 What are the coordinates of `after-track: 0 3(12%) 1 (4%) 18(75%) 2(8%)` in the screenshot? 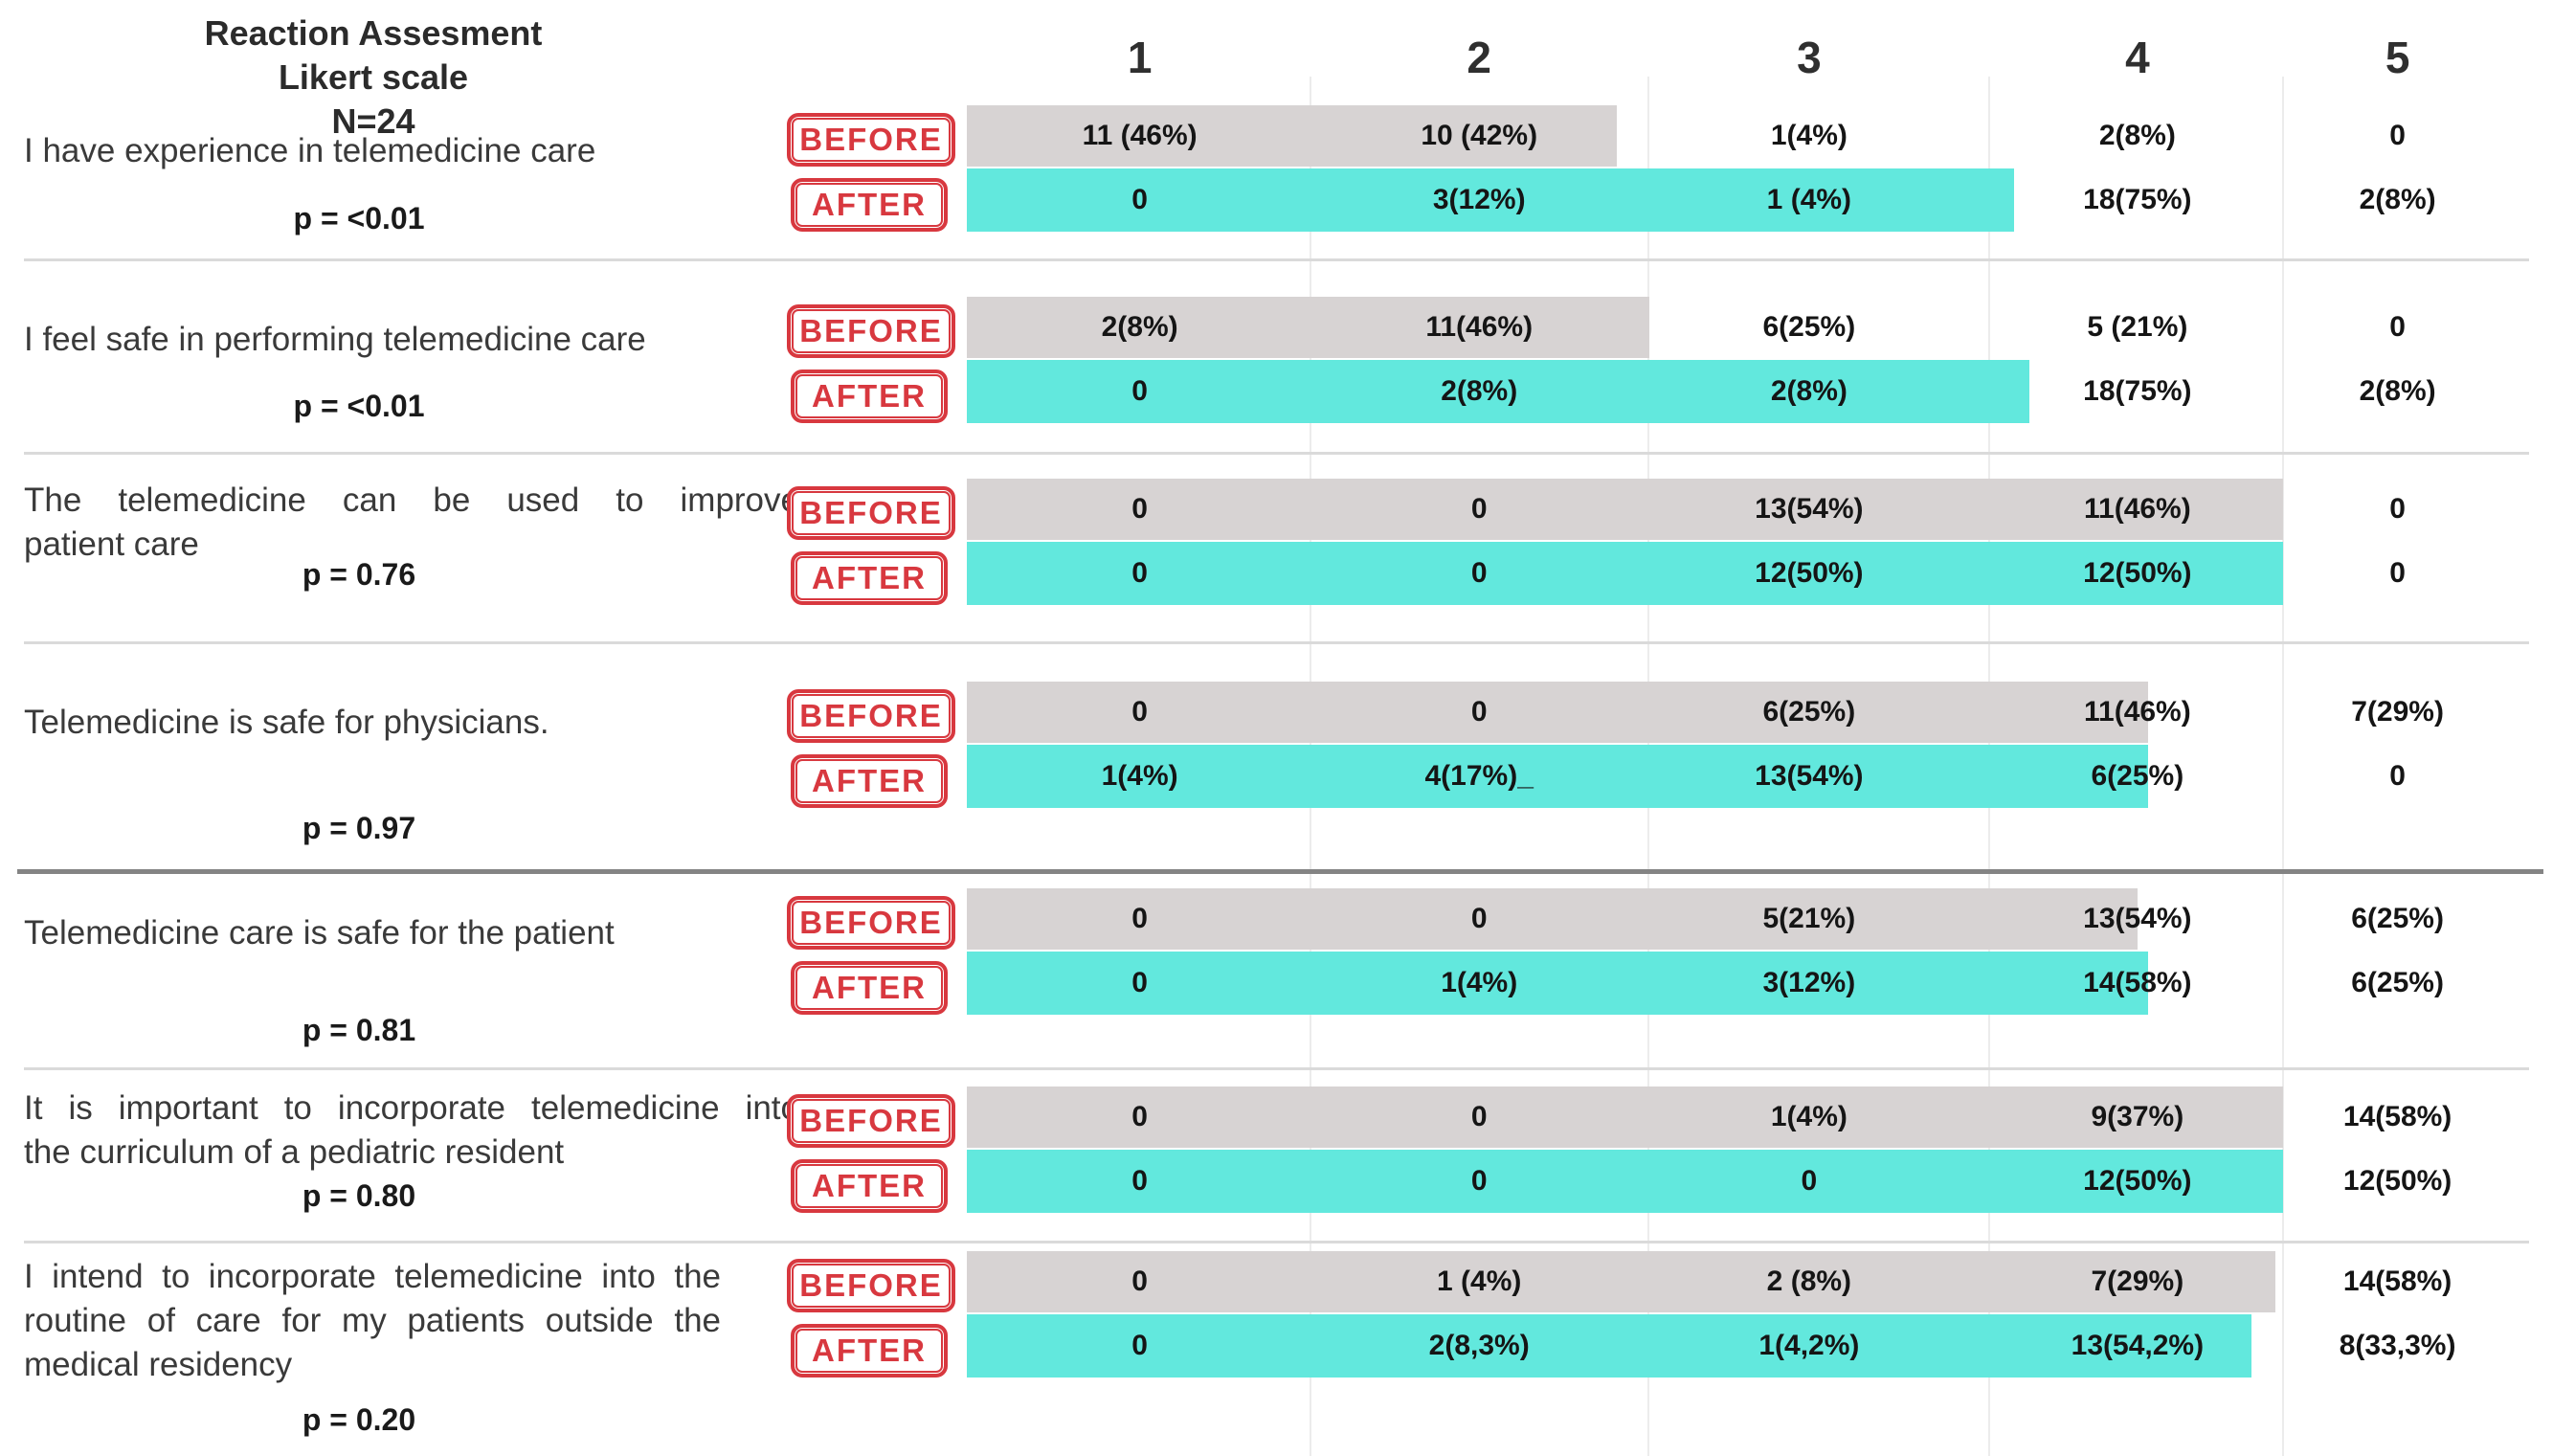 It's located at (1760, 200).